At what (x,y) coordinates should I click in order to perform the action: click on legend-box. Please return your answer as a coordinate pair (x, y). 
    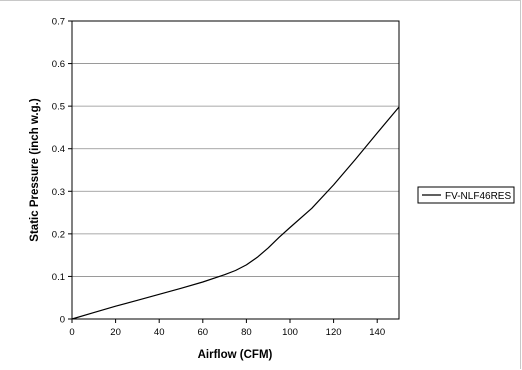
    Looking at the image, I should click on (466, 195).